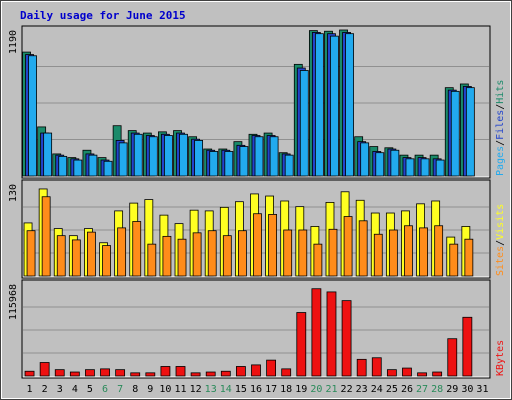 This screenshot has width=512, height=400. Describe the element at coordinates (500, 92) in the screenshot. I see `legend-hits: Hits` at that location.